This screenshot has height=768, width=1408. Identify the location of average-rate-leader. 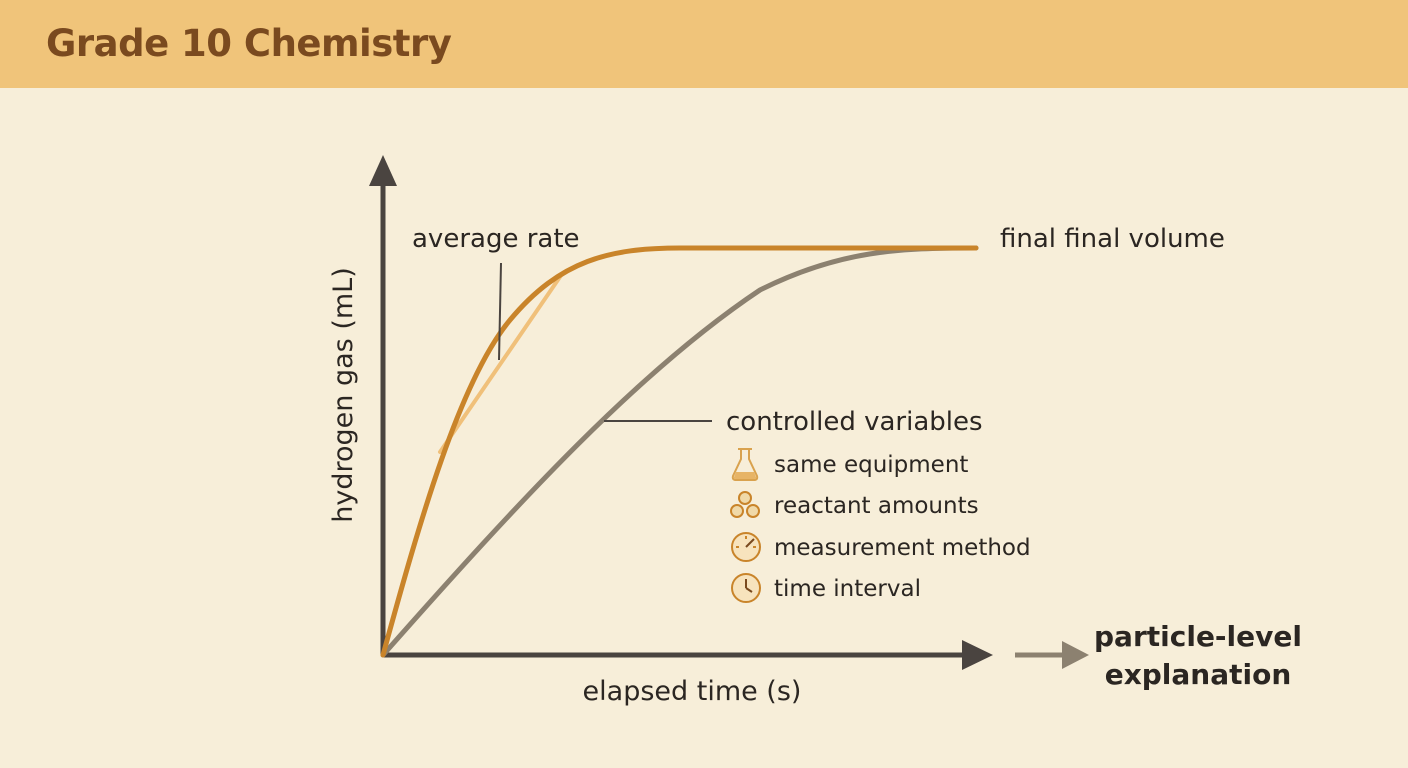
(500, 311).